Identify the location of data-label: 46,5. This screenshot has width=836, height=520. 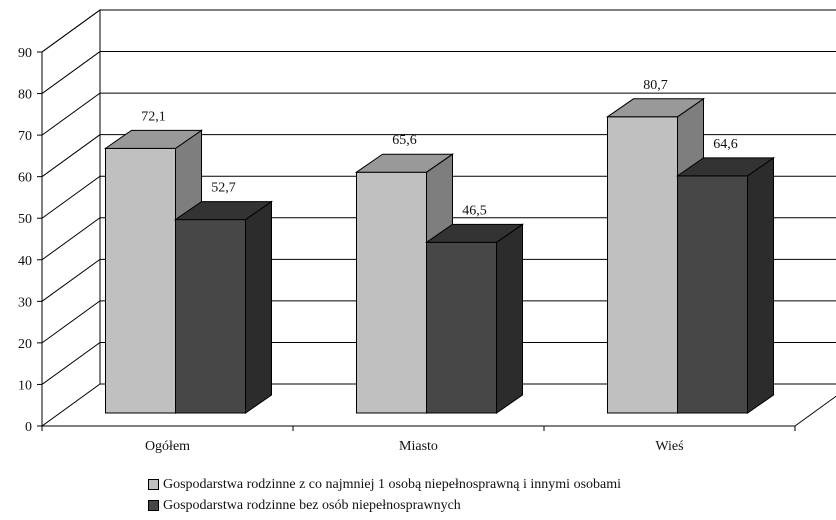
(474, 210).